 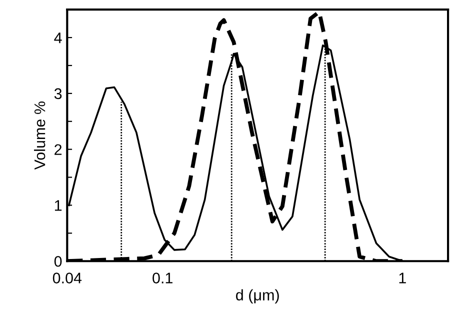 What do you see at coordinates (257, 296) in the screenshot?
I see `x-axis-title: d (μm)` at bounding box center [257, 296].